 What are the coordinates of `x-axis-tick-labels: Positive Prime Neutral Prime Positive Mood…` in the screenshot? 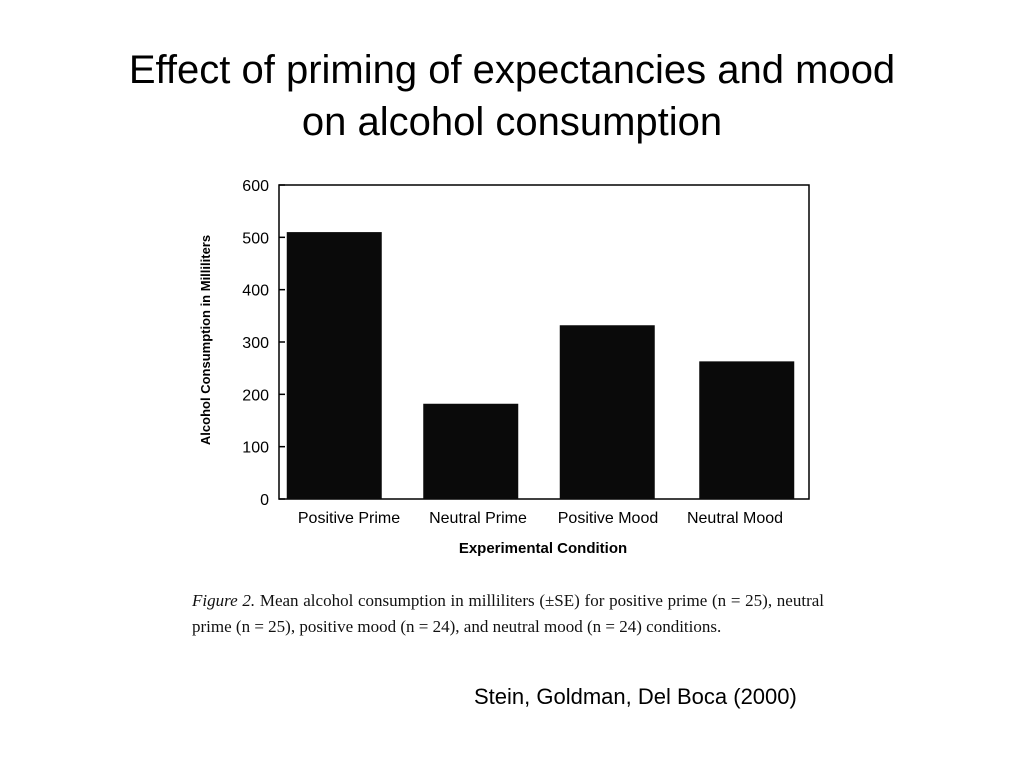 It's located at (540, 518).